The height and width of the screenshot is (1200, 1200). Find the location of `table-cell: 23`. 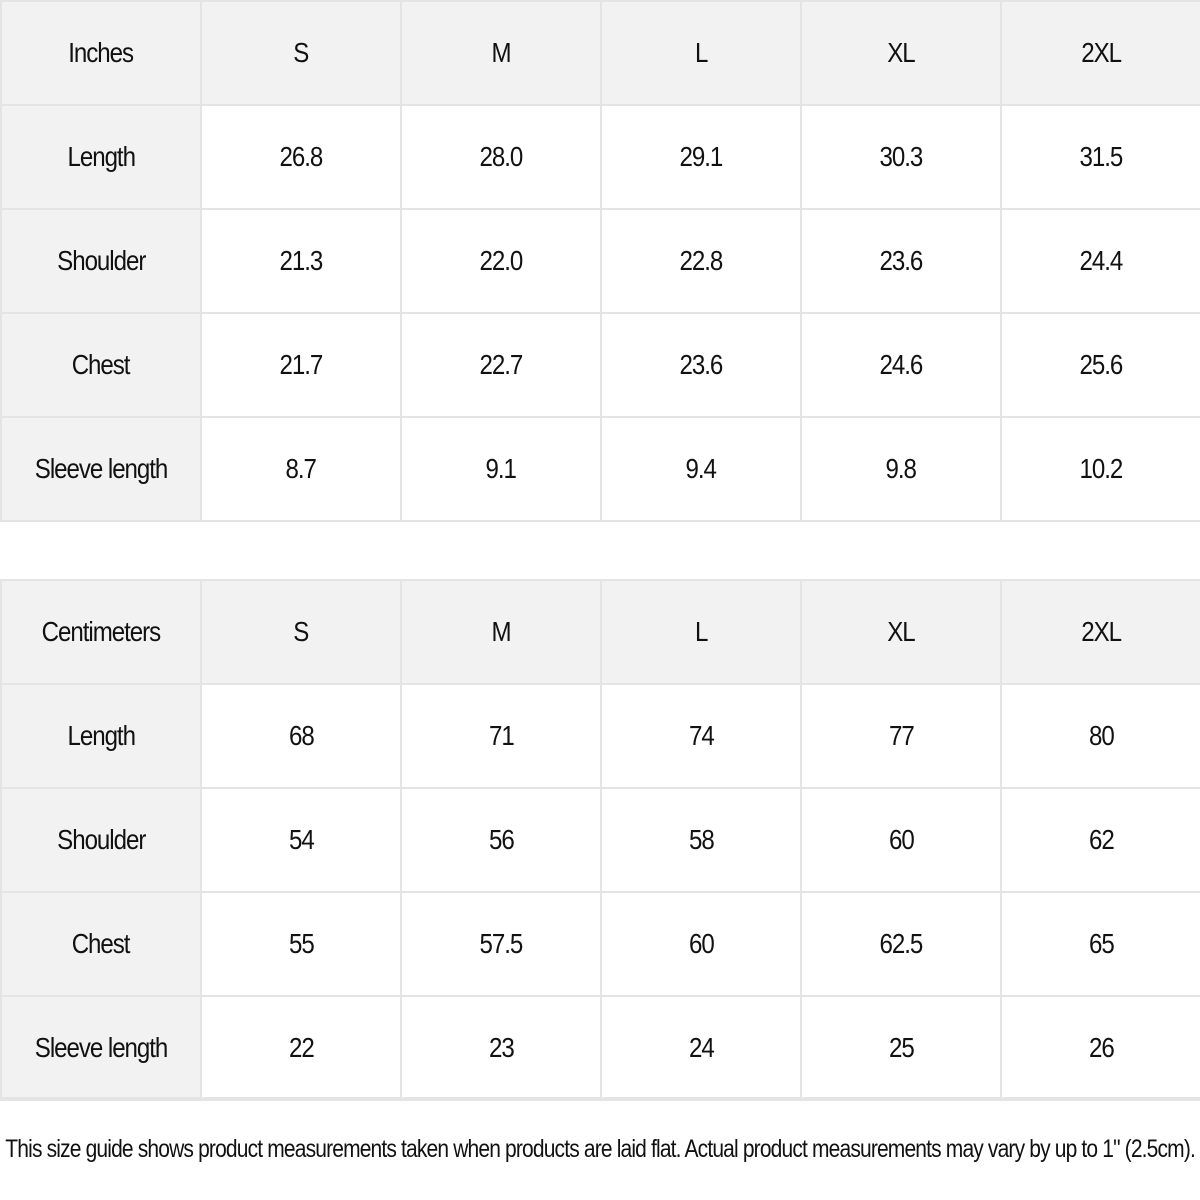

table-cell: 23 is located at coordinates (501, 1048).